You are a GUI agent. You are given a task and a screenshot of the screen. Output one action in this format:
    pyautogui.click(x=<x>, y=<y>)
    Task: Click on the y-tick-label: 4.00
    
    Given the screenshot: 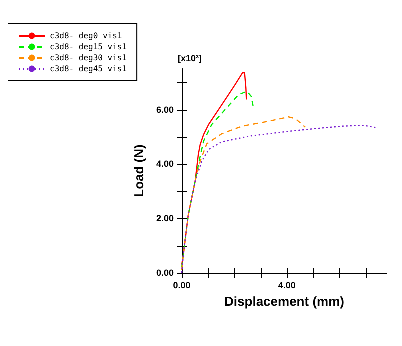 What is the action you would take?
    pyautogui.click(x=165, y=164)
    